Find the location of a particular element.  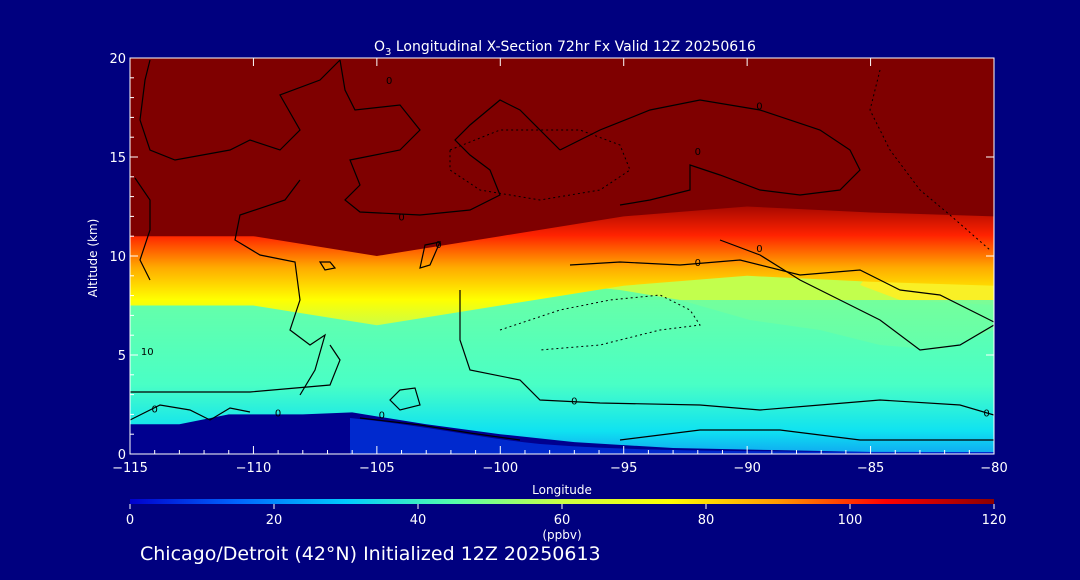

y-tick-label: 15 is located at coordinates (117, 158).